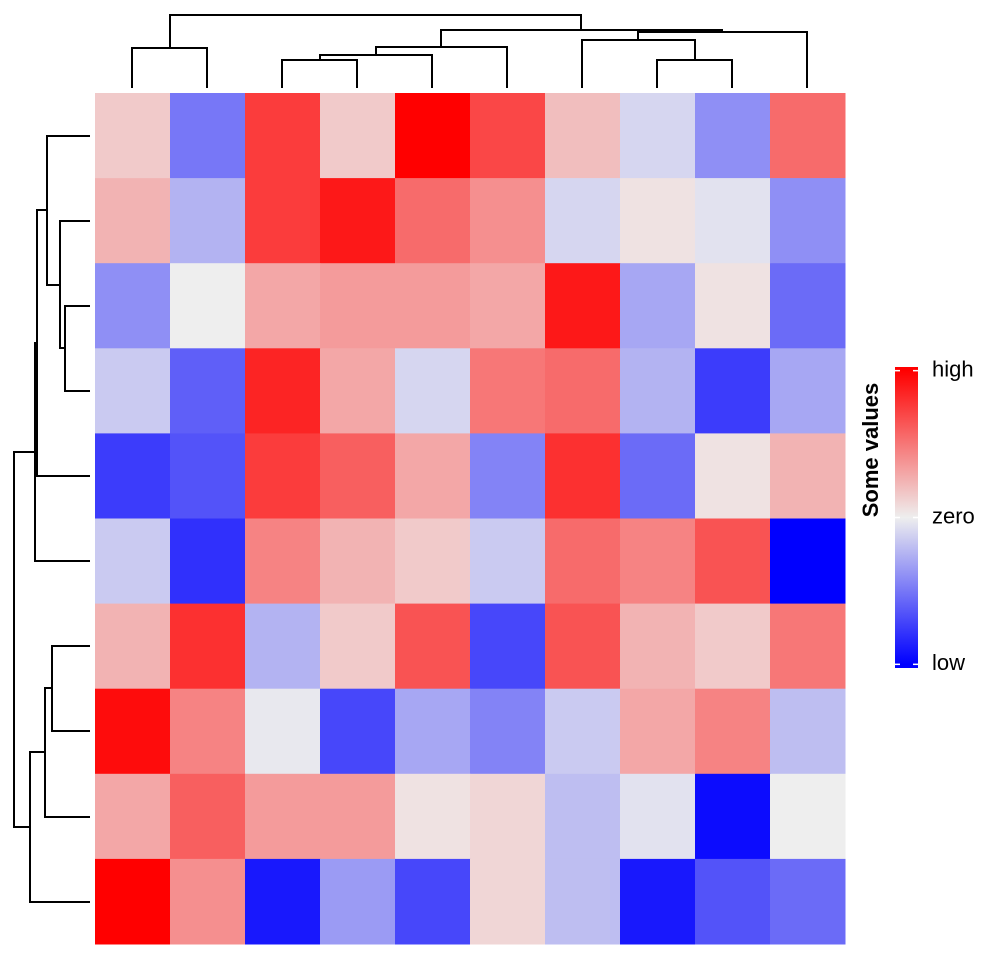 The image size is (998, 960). What do you see at coordinates (51, 519) in the screenshot?
I see `row-dendrogram` at bounding box center [51, 519].